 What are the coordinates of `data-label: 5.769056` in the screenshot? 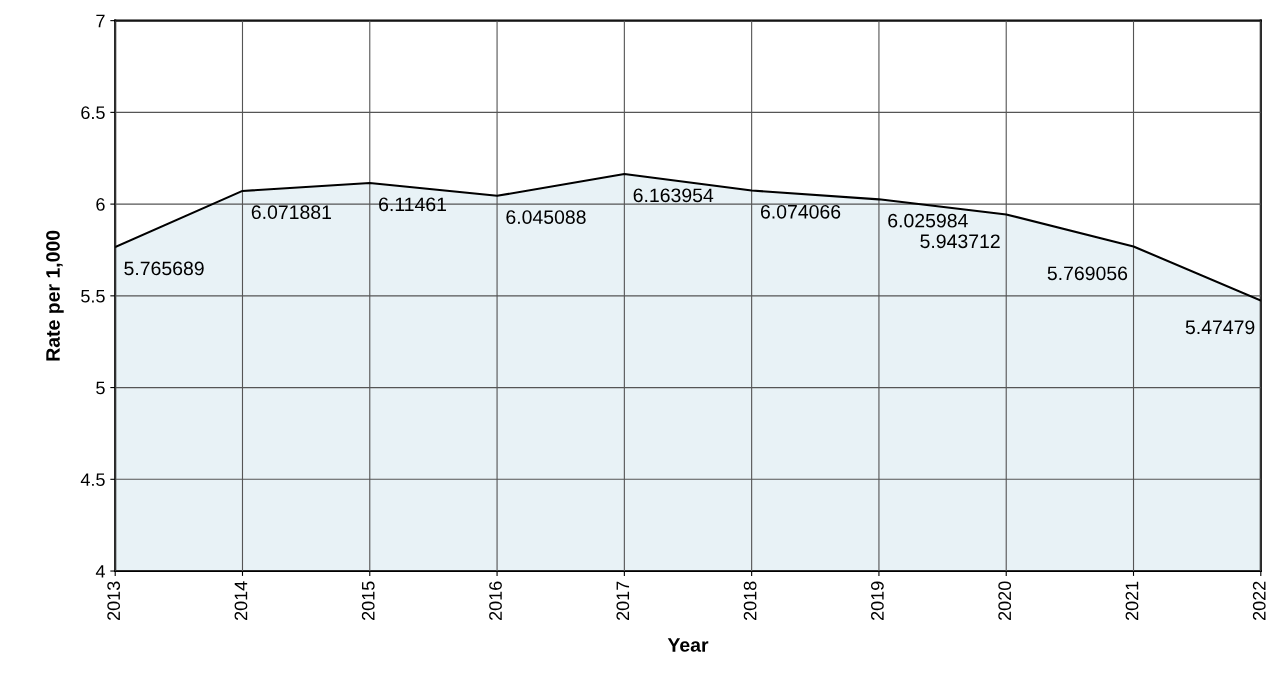 It's located at (1087, 273).